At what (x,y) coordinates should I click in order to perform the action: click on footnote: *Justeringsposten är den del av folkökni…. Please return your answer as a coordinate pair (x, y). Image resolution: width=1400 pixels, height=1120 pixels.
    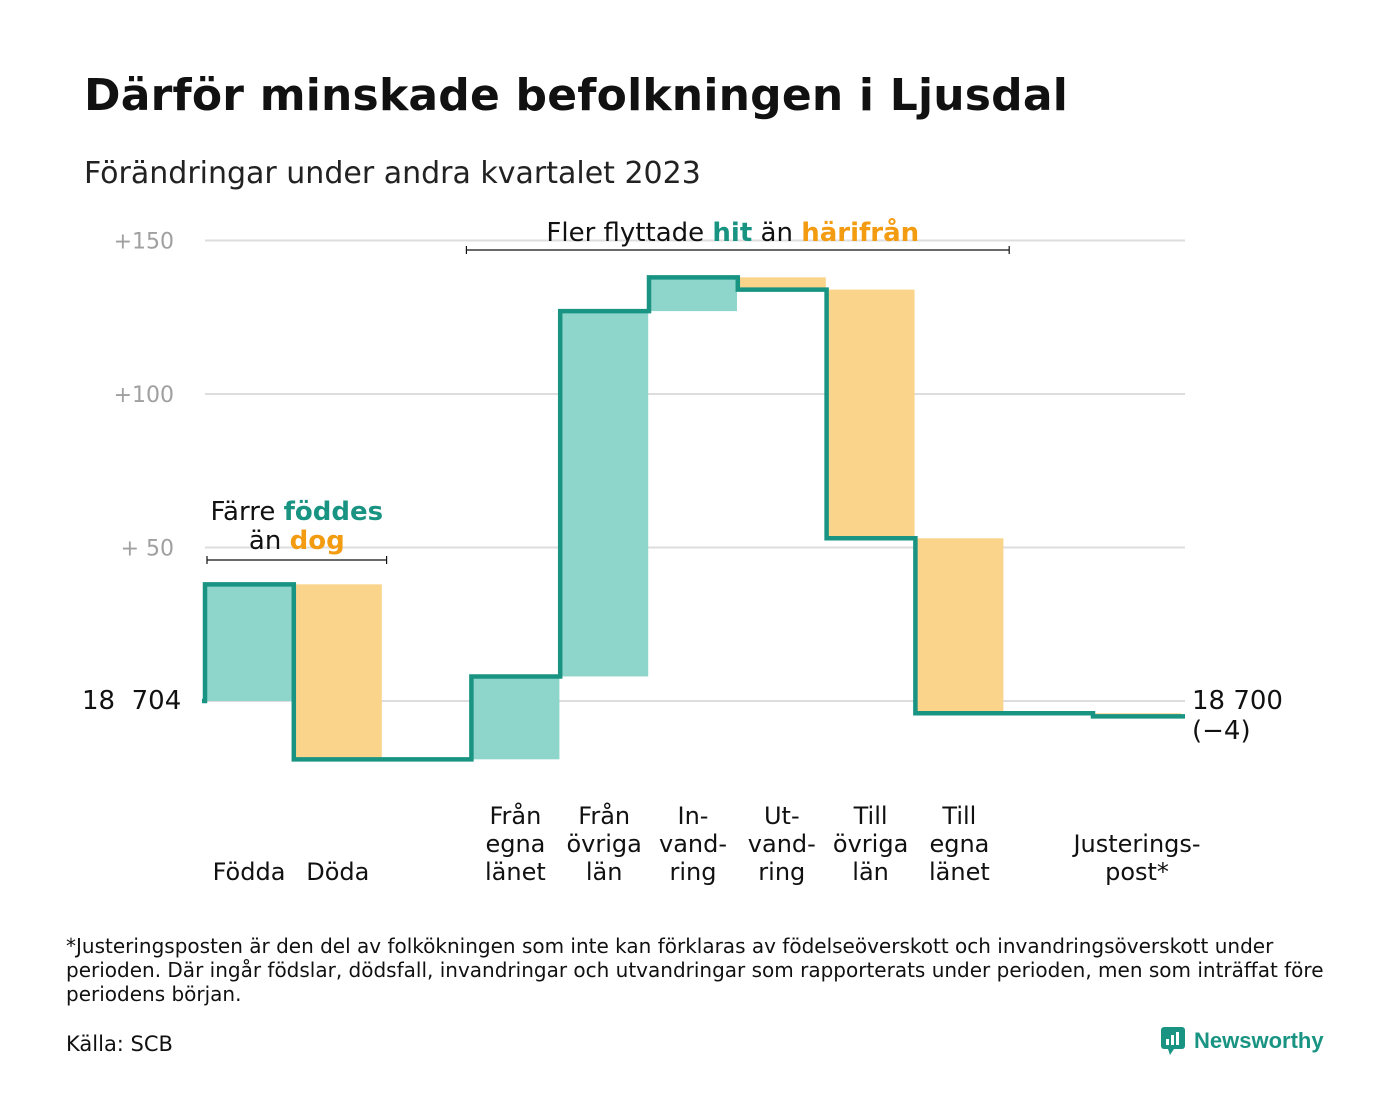
    Looking at the image, I should click on (695, 970).